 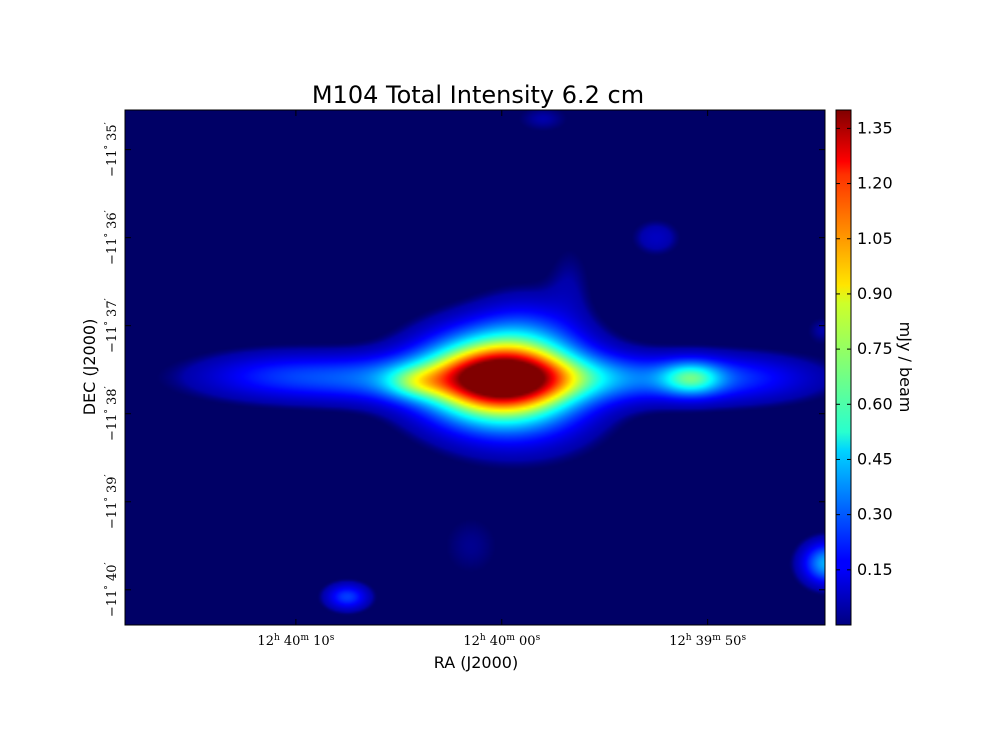 What do you see at coordinates (875, 514) in the screenshot?
I see `colorbar-tick-label: 0.30` at bounding box center [875, 514].